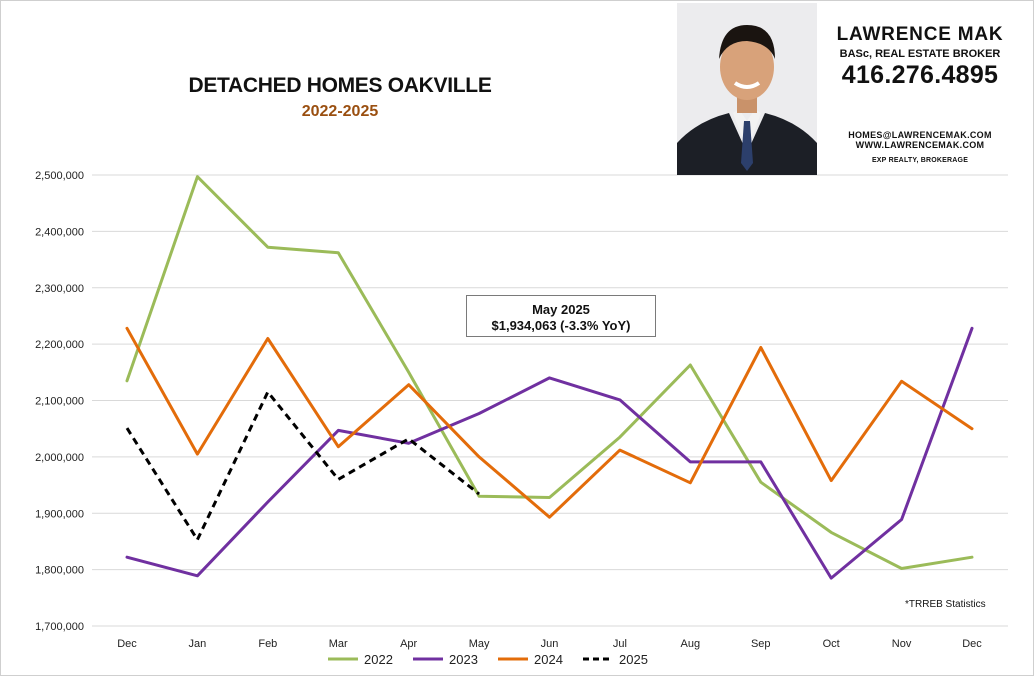 This screenshot has width=1034, height=676. I want to click on agent-phone: 416.276.4895, so click(920, 75).